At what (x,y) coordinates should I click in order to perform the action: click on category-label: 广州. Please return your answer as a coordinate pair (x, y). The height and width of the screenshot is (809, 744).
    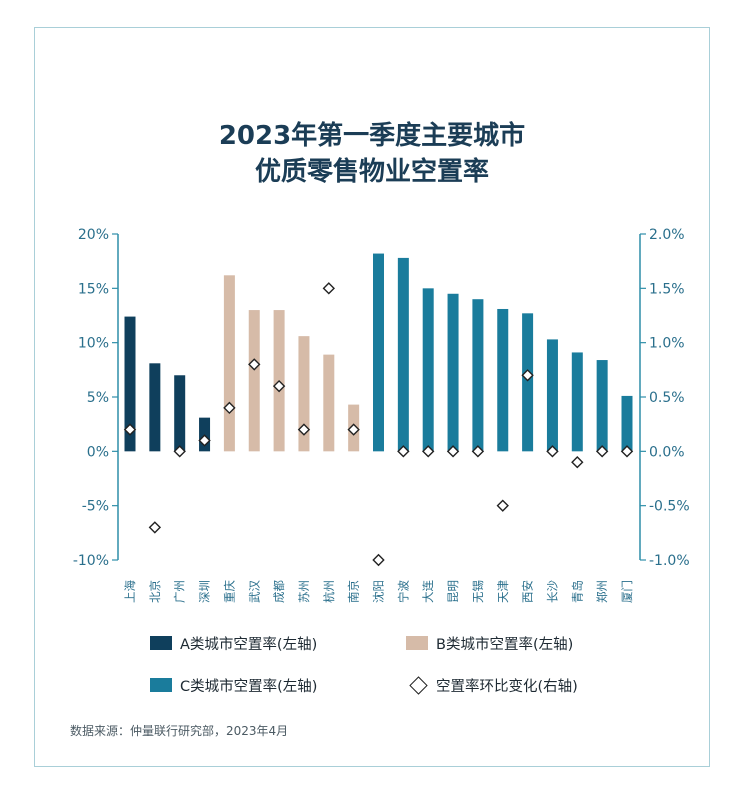
    Looking at the image, I should click on (180, 591).